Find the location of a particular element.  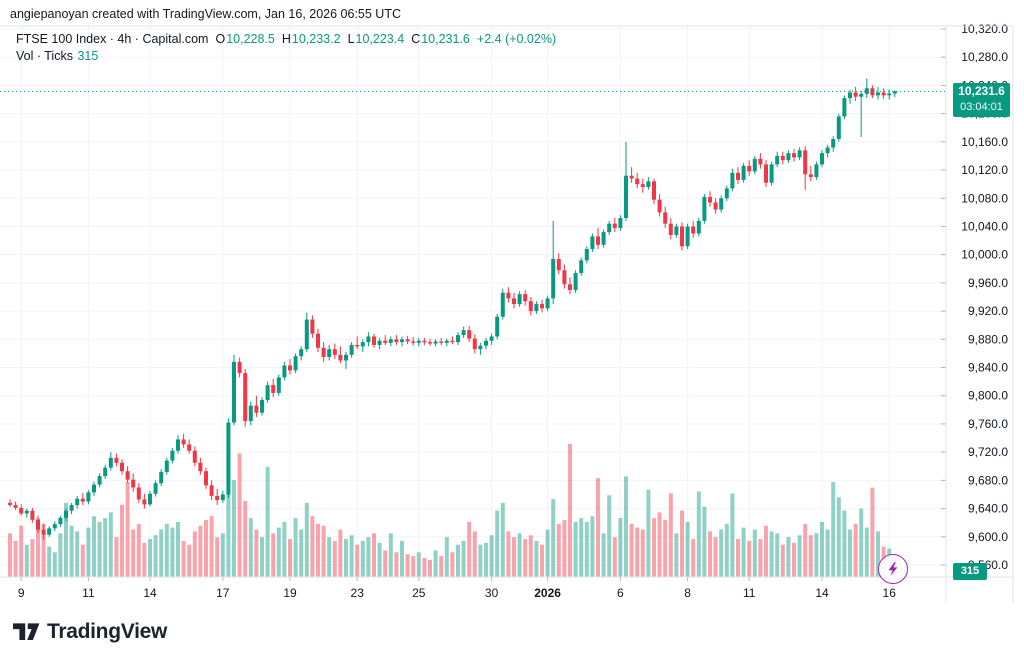

last-price-value: 10,231.6 is located at coordinates (981, 91).